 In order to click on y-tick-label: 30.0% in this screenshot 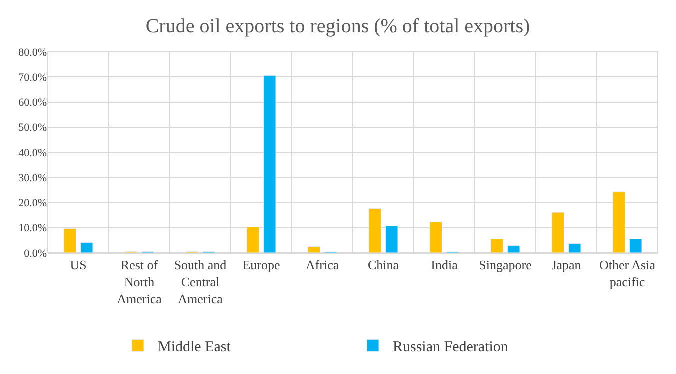, I will do `click(32, 178)`.